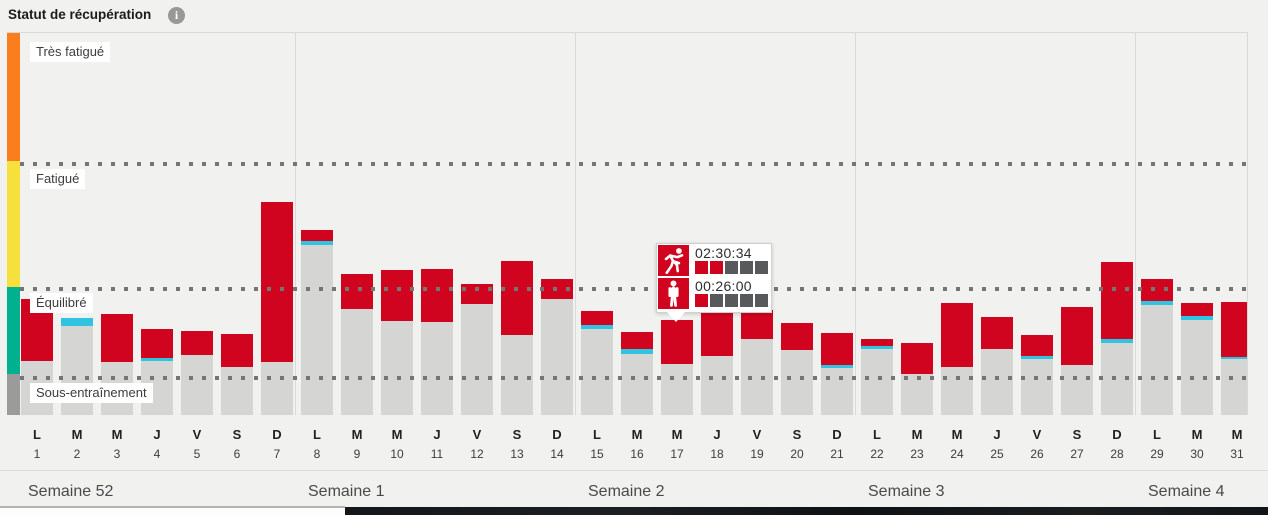  Describe the element at coordinates (731, 300) in the screenshot. I see `intensity-blocks` at that location.